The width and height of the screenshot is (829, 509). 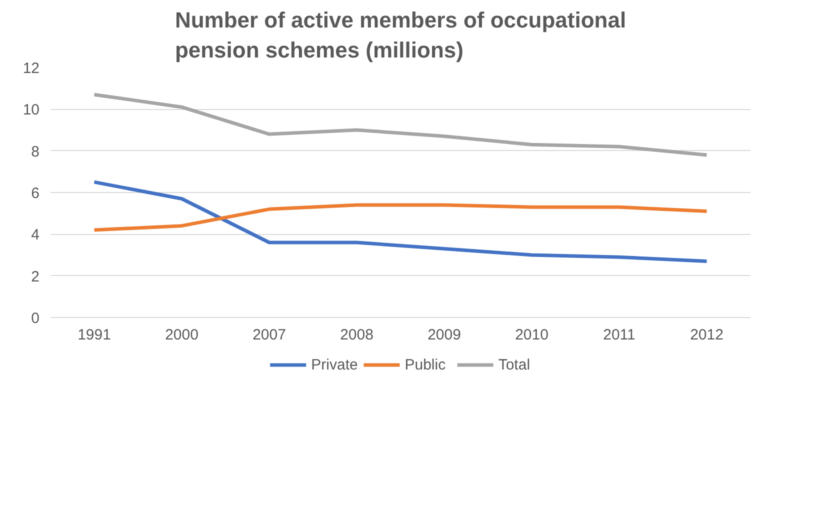 What do you see at coordinates (425, 365) in the screenshot?
I see `legend-label: Public` at bounding box center [425, 365].